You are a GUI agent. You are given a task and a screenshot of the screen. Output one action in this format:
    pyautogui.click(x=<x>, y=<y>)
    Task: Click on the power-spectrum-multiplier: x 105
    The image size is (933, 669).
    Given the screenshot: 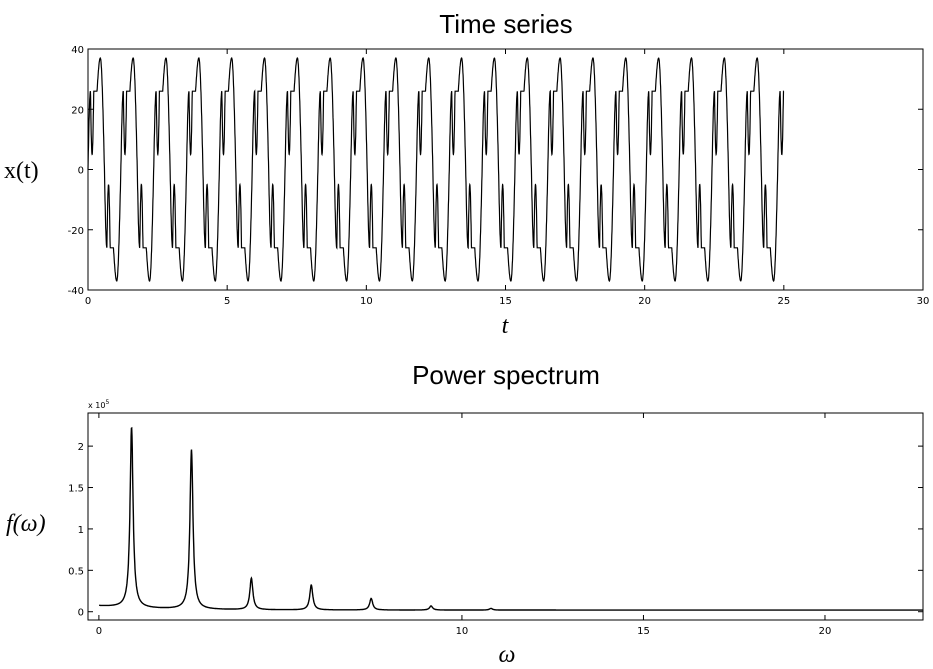 What is the action you would take?
    pyautogui.click(x=98, y=404)
    